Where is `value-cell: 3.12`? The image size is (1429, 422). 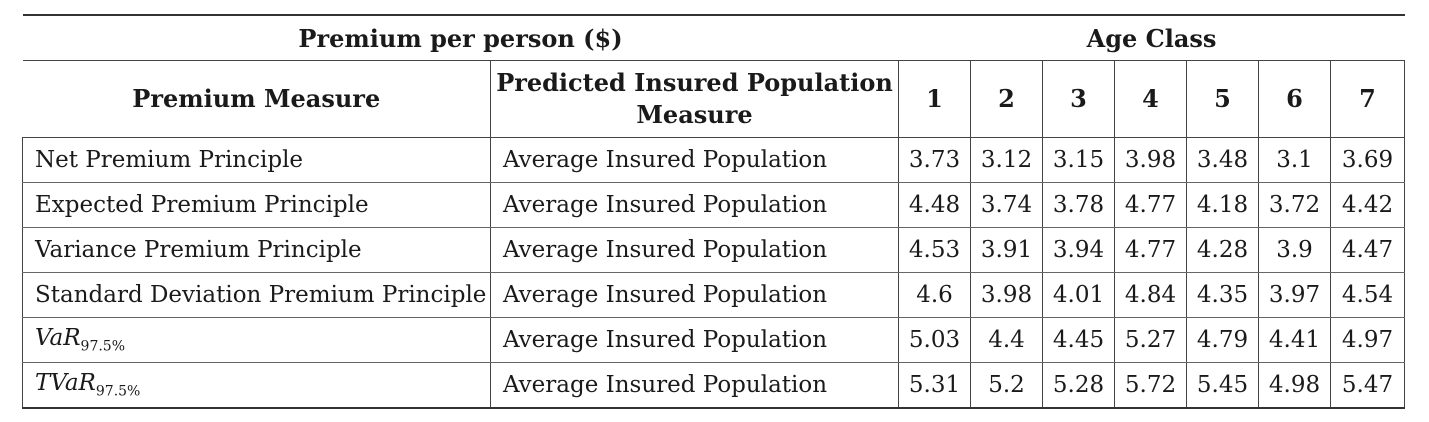
value-cell: 3.12 is located at coordinates (1006, 160).